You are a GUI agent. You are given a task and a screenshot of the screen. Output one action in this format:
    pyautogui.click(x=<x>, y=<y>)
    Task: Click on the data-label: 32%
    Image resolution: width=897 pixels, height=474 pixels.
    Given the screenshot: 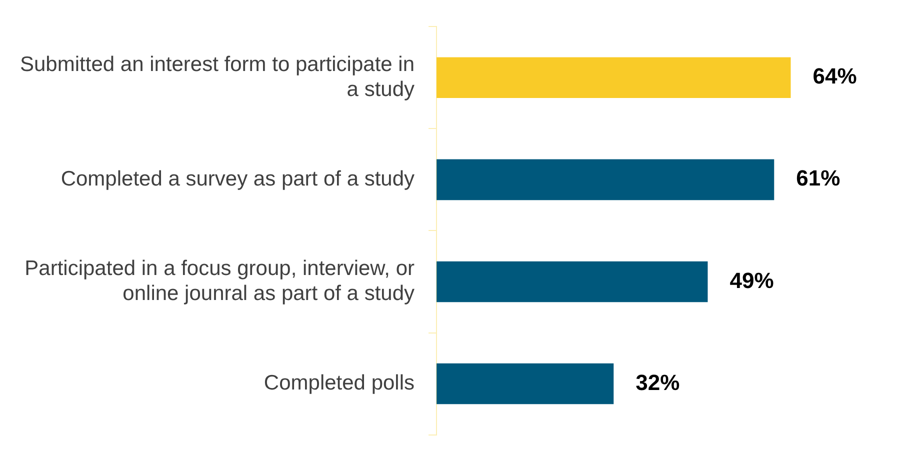 What is the action you would take?
    pyautogui.click(x=658, y=382)
    